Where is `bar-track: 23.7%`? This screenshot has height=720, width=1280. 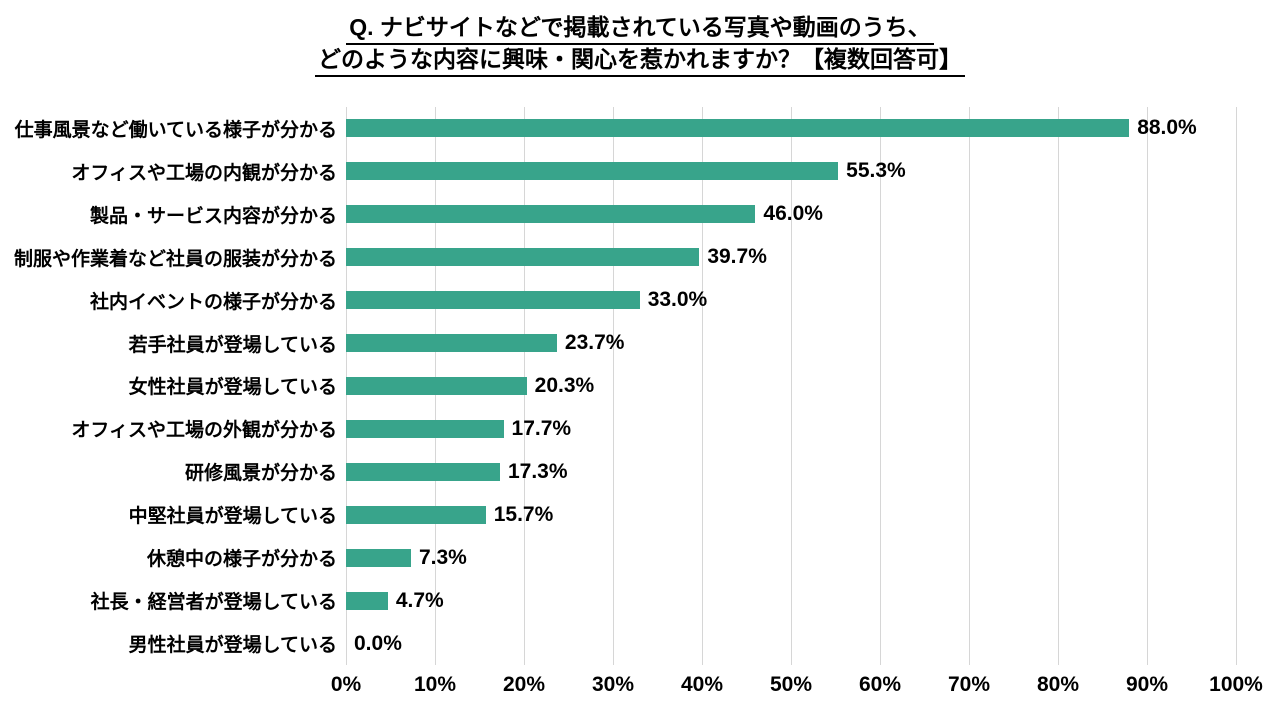 bar-track: 23.7% is located at coordinates (791, 343).